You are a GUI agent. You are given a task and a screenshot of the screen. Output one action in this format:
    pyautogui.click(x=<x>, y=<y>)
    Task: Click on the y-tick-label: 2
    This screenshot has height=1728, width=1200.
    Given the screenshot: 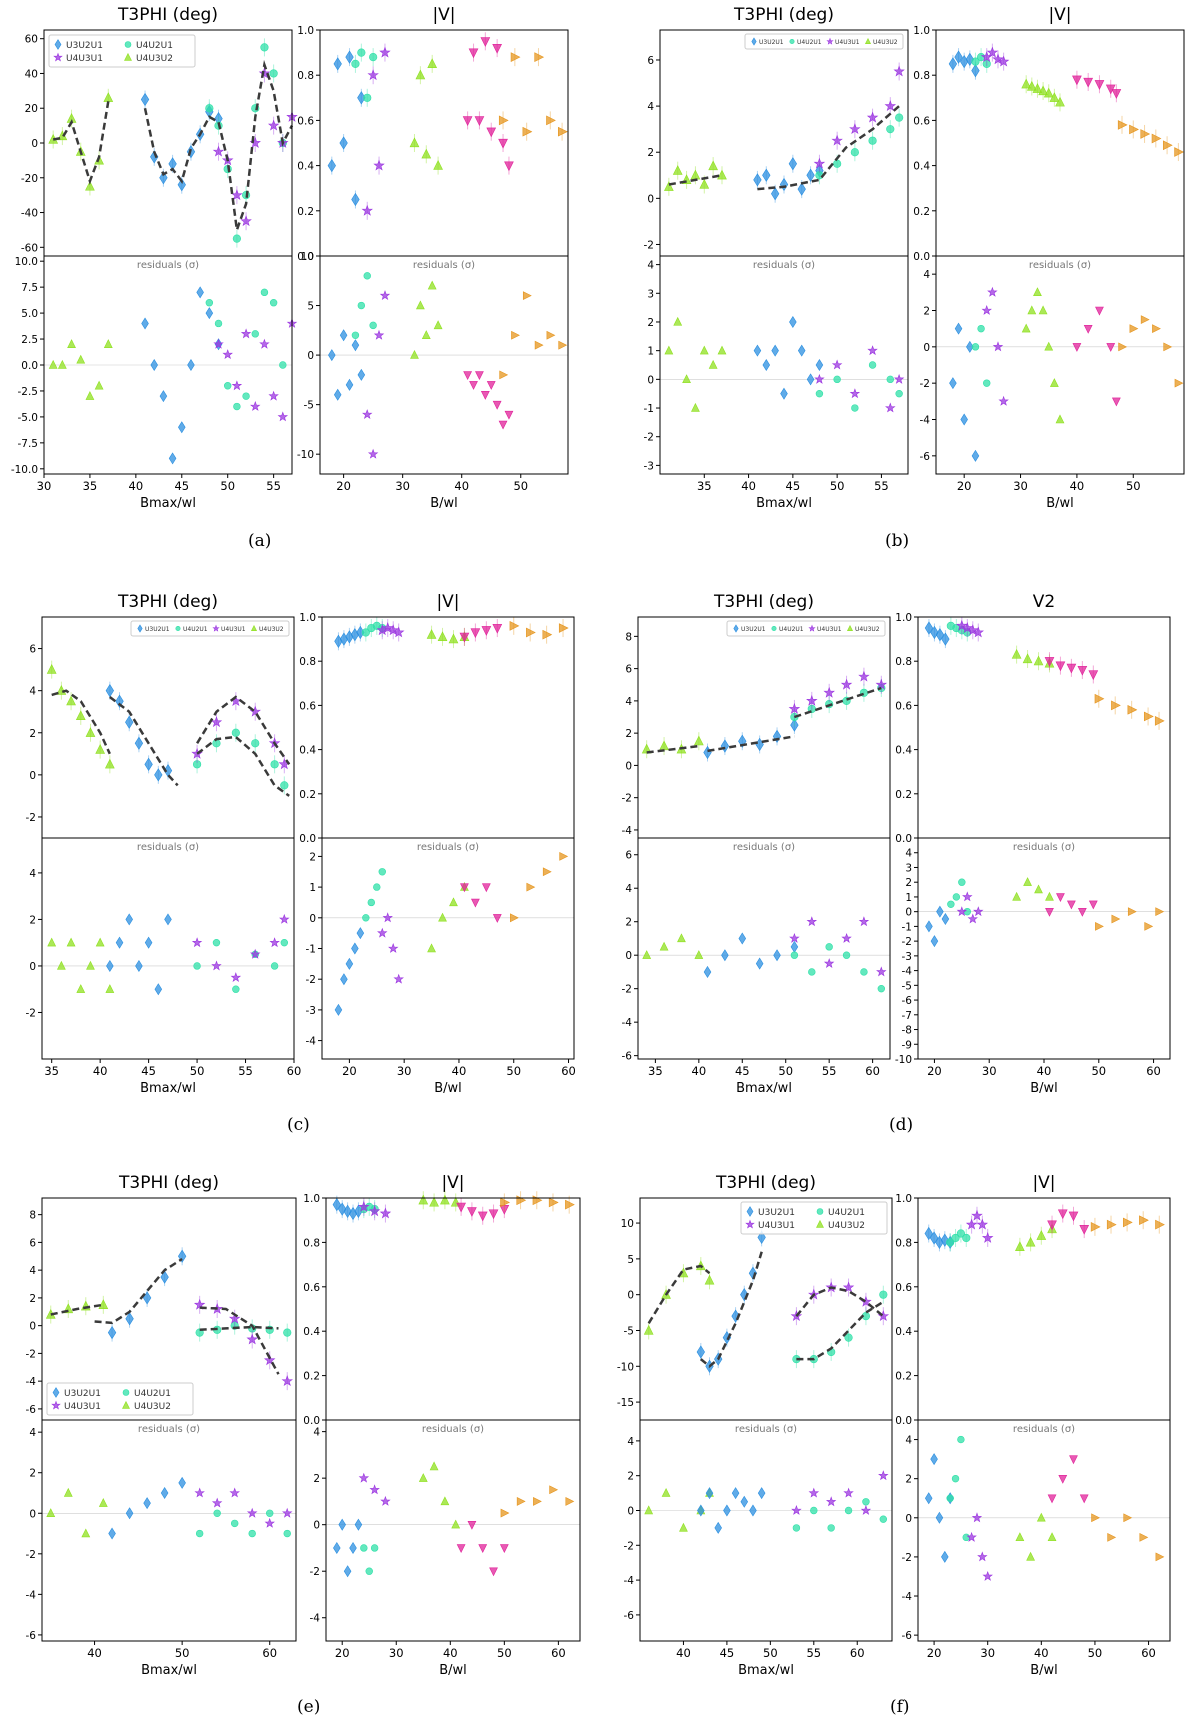 What is the action you would take?
    pyautogui.click(x=908, y=1480)
    